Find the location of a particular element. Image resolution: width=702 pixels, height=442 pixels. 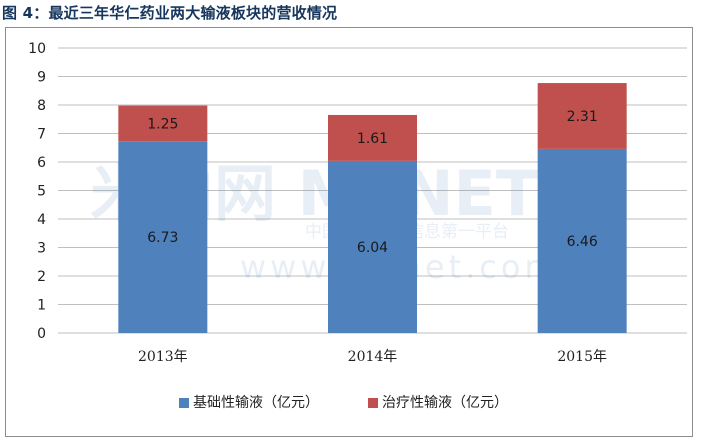

data-label-therapeutic: 2.31 is located at coordinates (582, 117).